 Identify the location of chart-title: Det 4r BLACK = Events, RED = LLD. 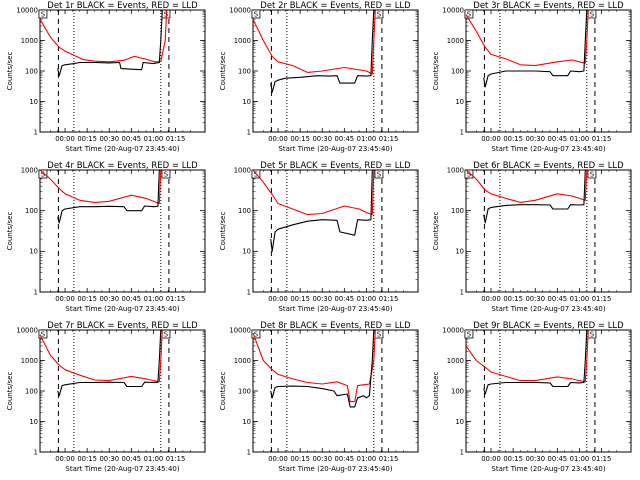
(122, 166).